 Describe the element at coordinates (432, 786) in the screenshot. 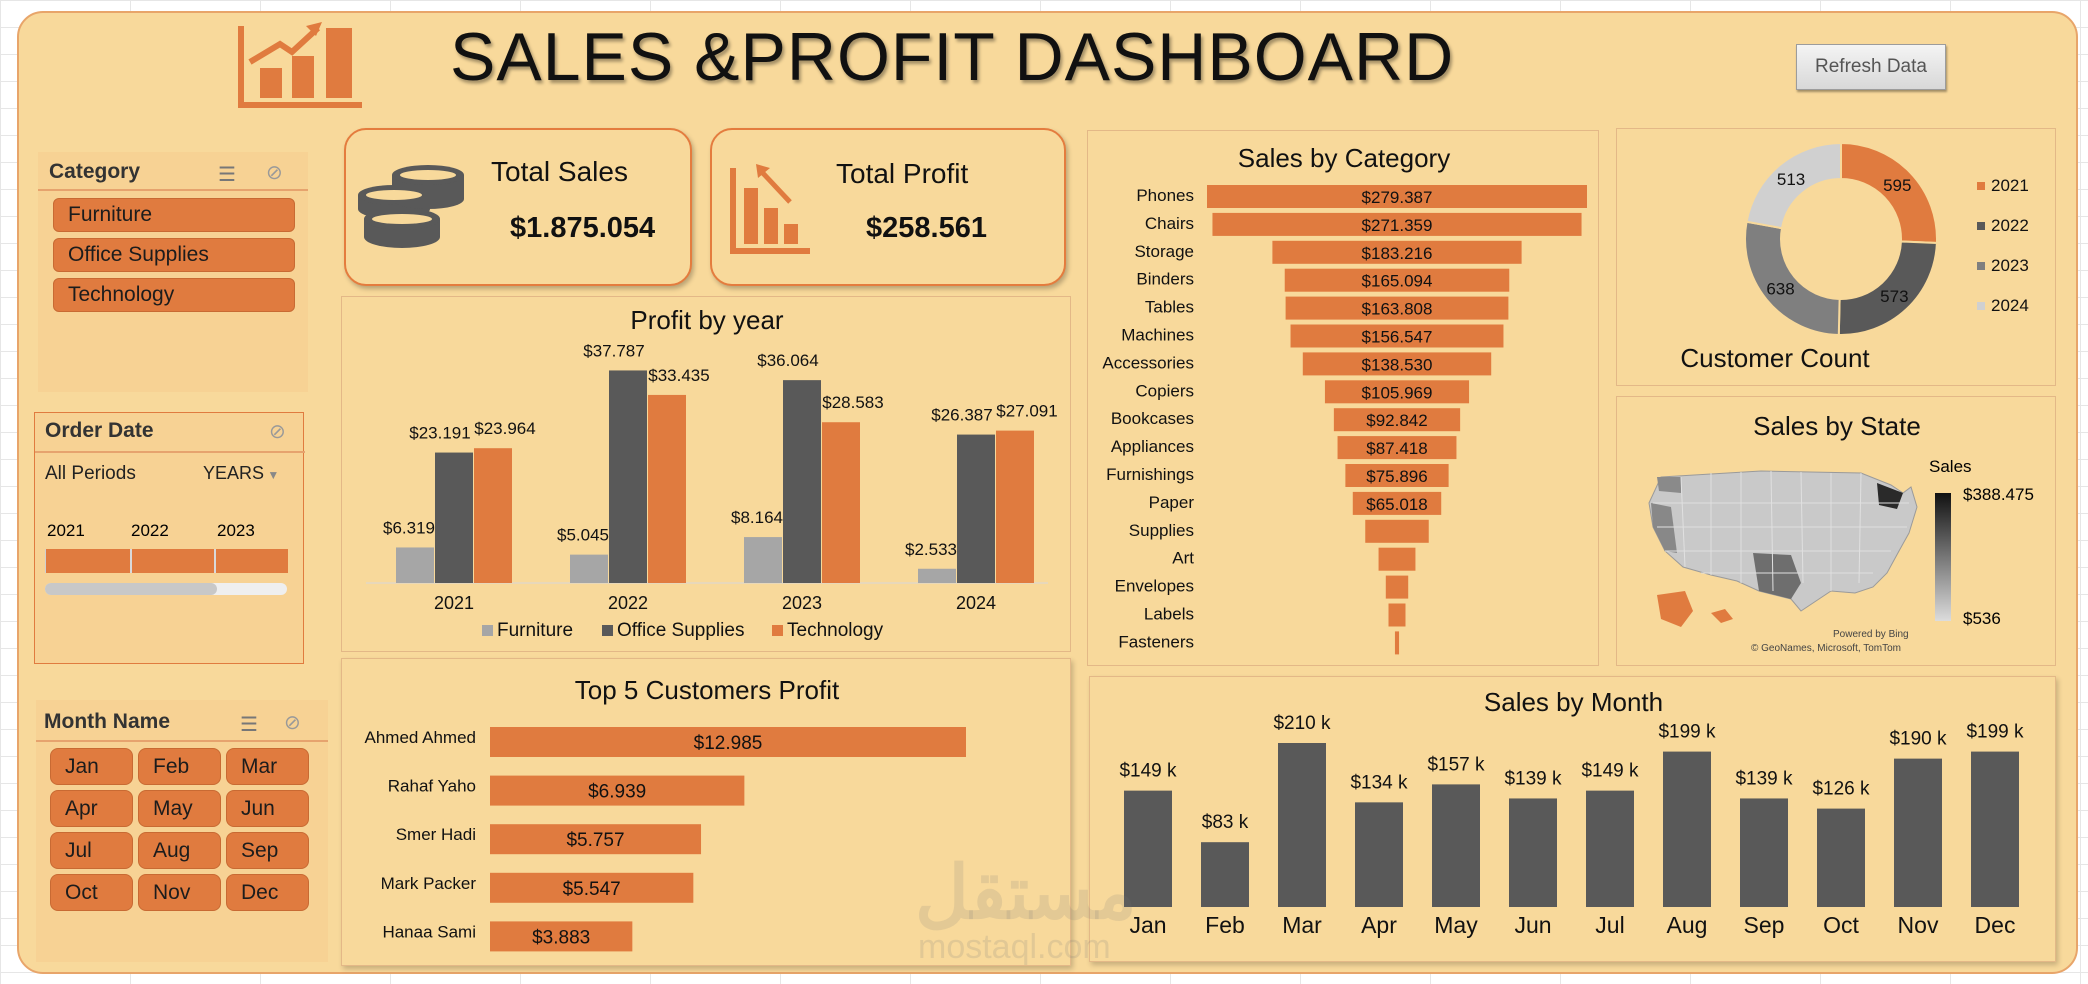

I see `customer-tick-label: Rahaf Yaho` at that location.